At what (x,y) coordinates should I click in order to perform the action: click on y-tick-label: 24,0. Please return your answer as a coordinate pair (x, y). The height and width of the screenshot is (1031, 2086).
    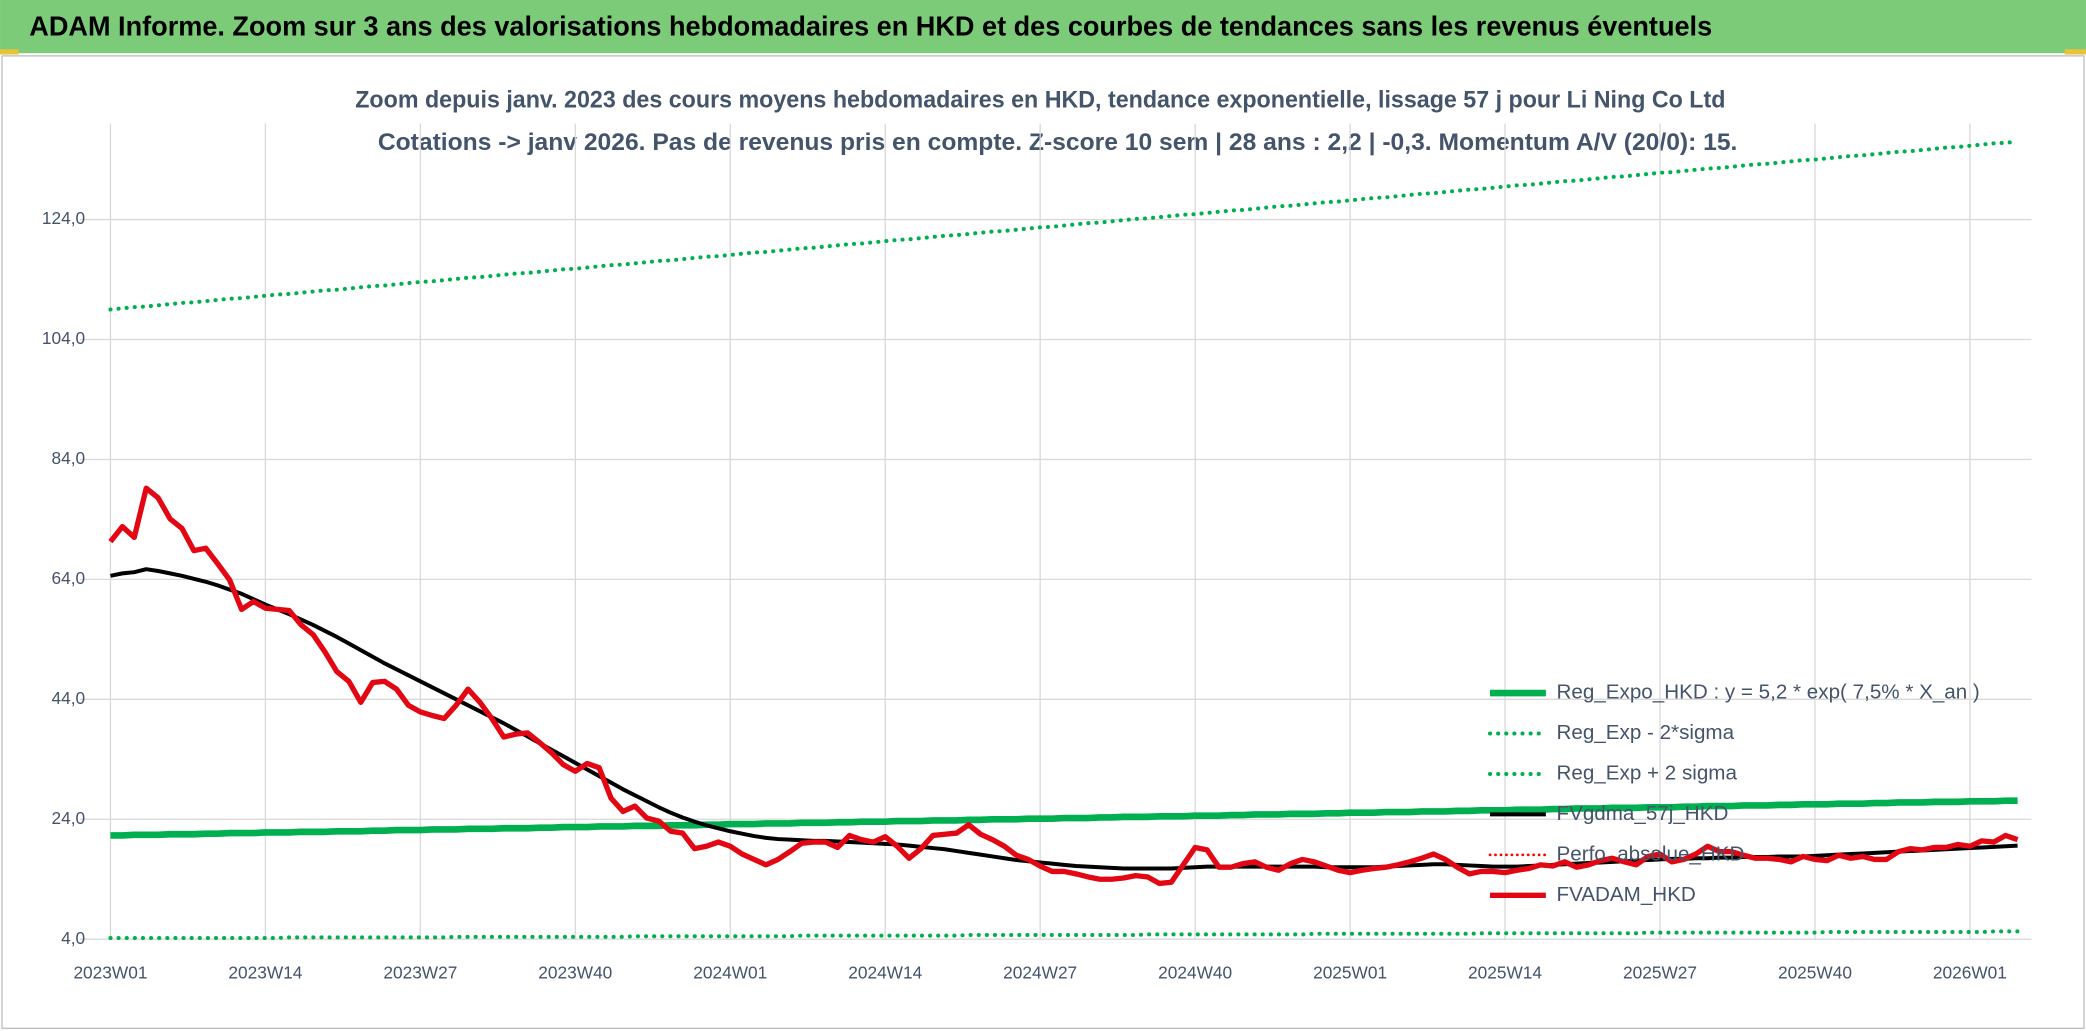
    Looking at the image, I should click on (69, 818).